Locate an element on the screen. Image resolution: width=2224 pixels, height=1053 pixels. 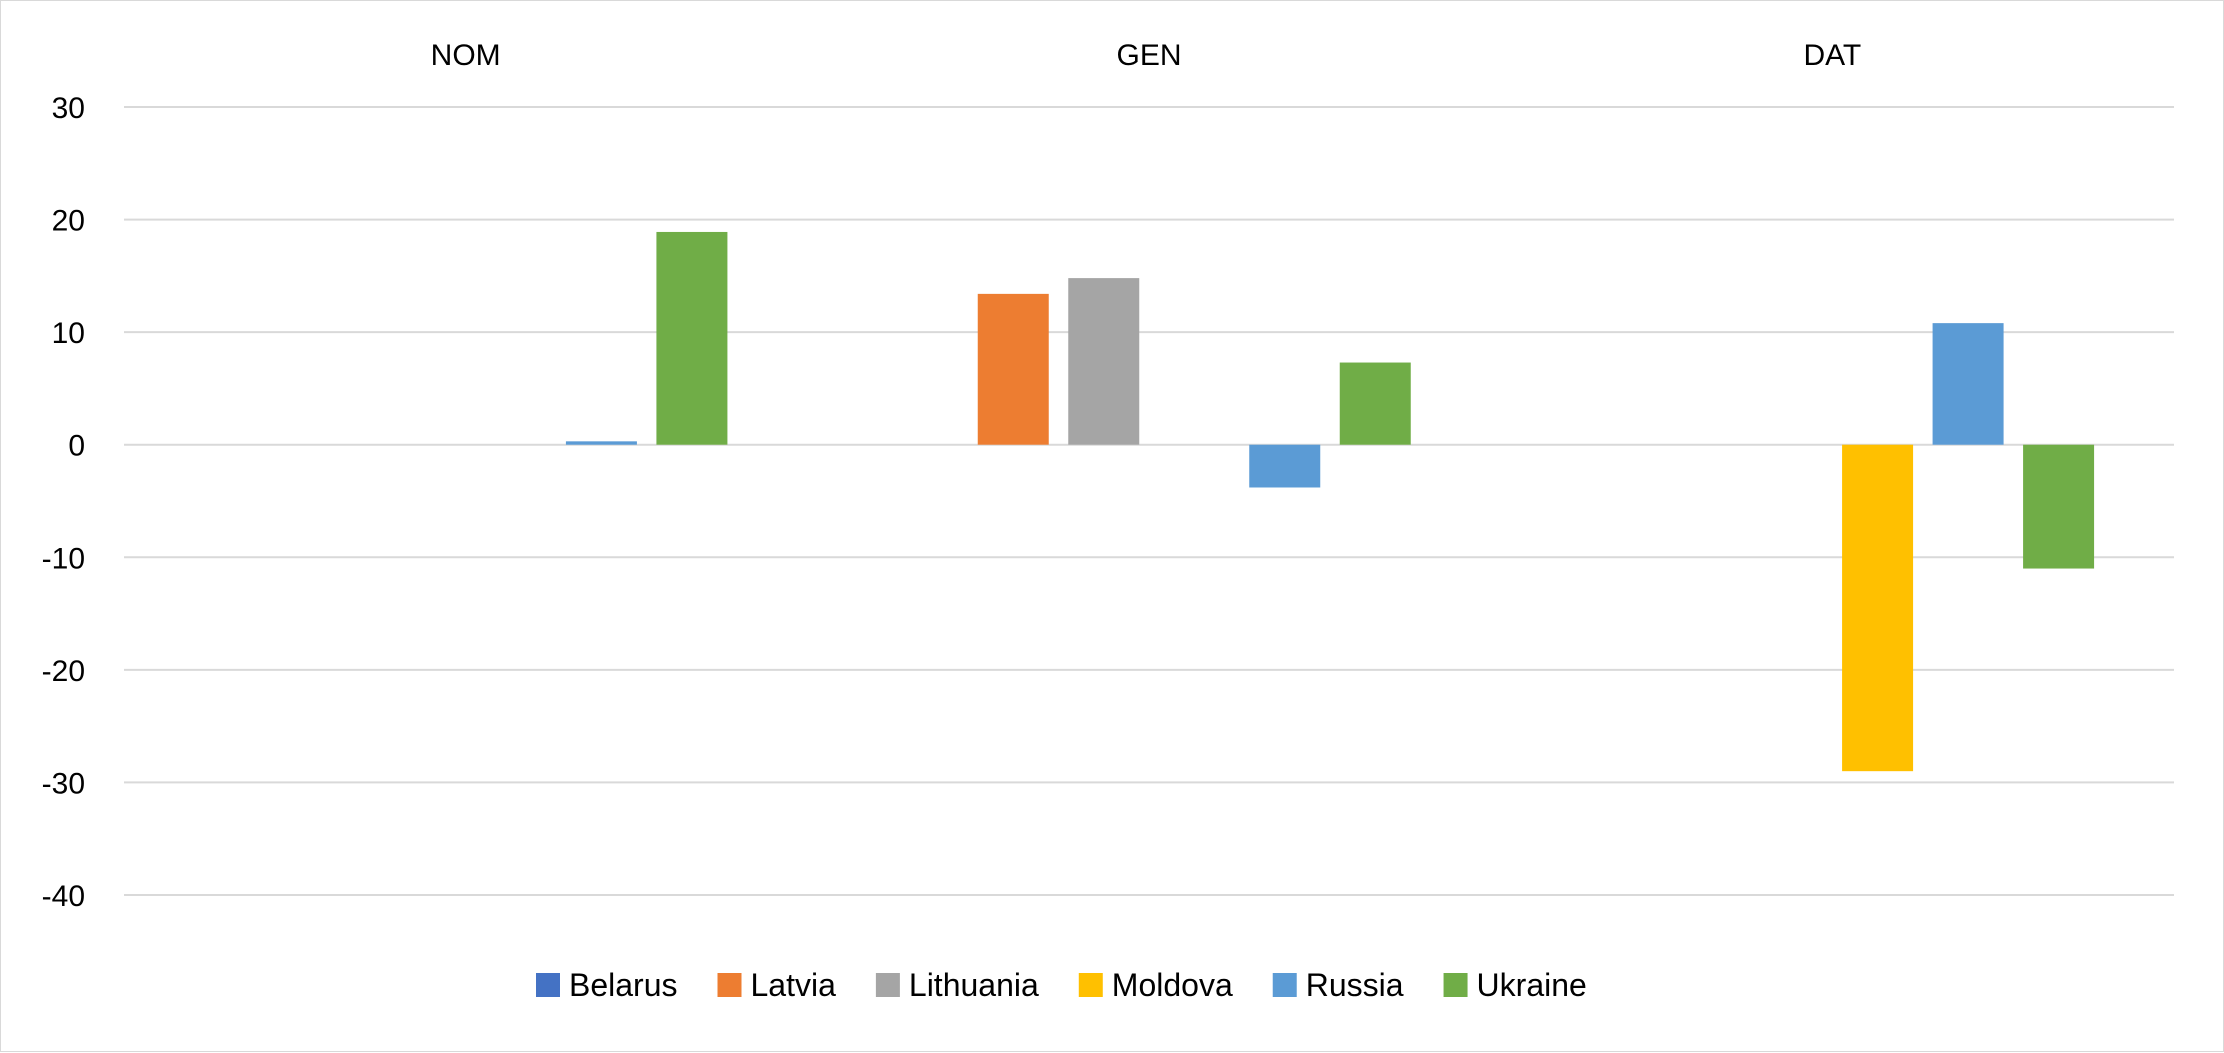
legend-item-lithuania: Lithuania is located at coordinates (957, 985).